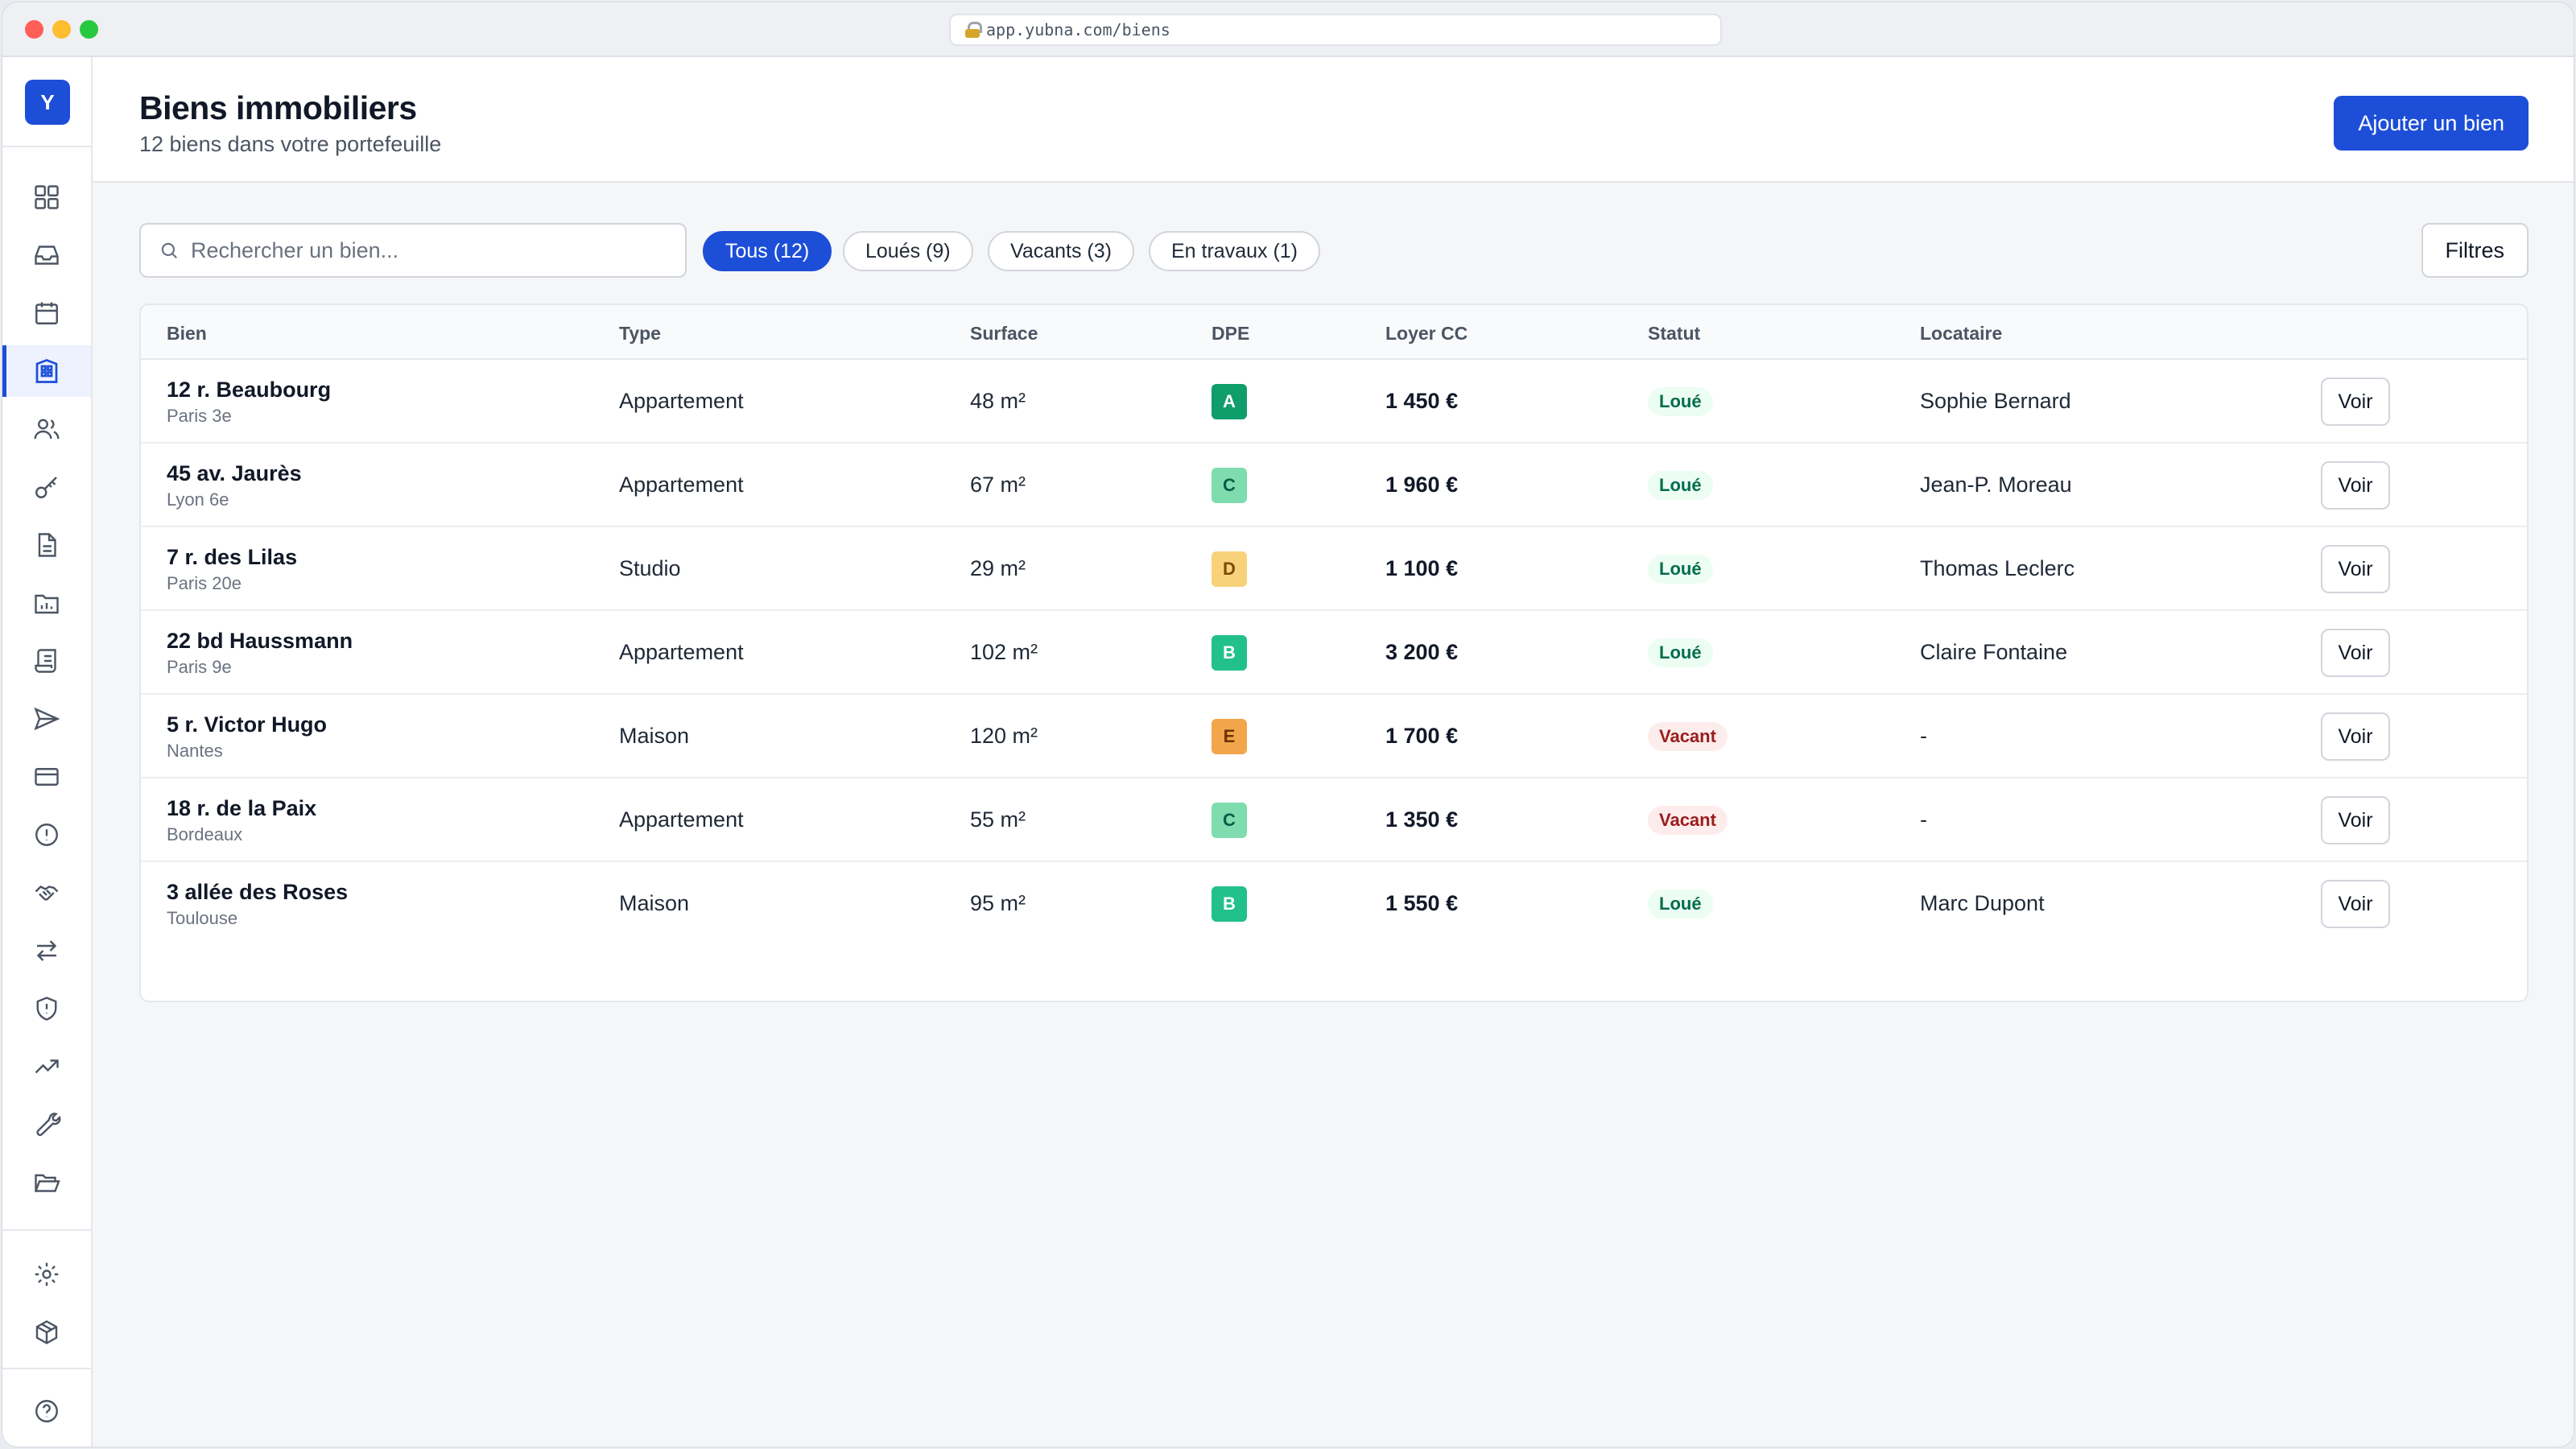 This screenshot has height=1449, width=2576. I want to click on sidebar-item-dashboard, so click(46, 197).